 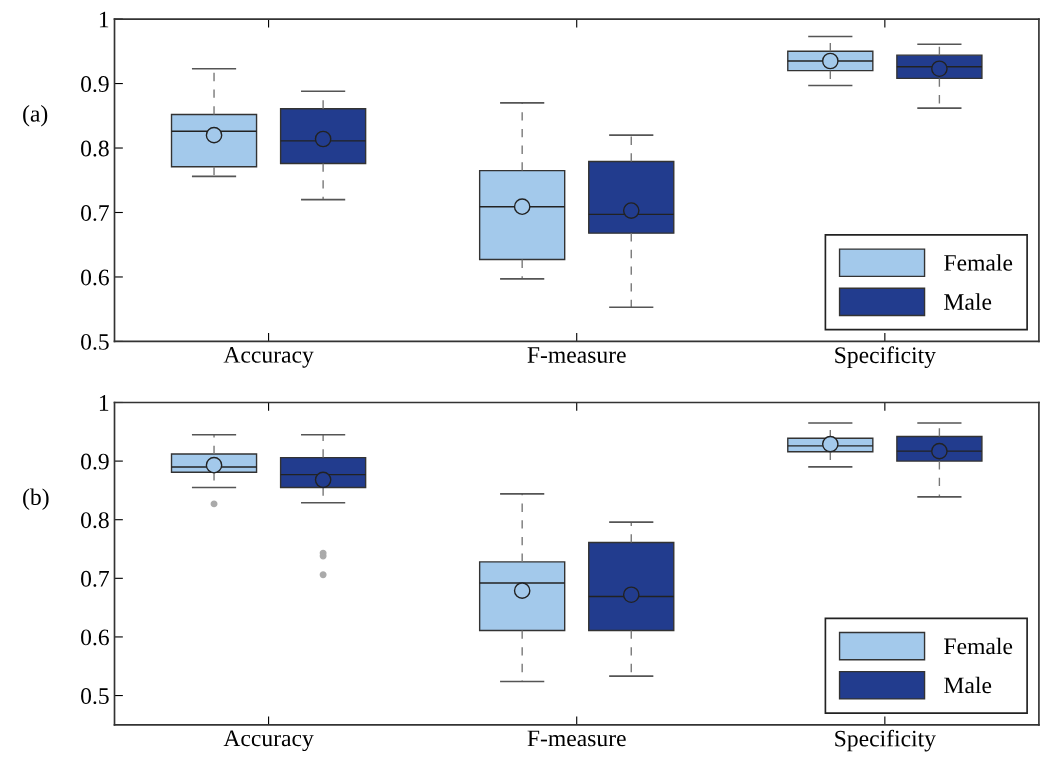 I want to click on text: Female, so click(x=978, y=646).